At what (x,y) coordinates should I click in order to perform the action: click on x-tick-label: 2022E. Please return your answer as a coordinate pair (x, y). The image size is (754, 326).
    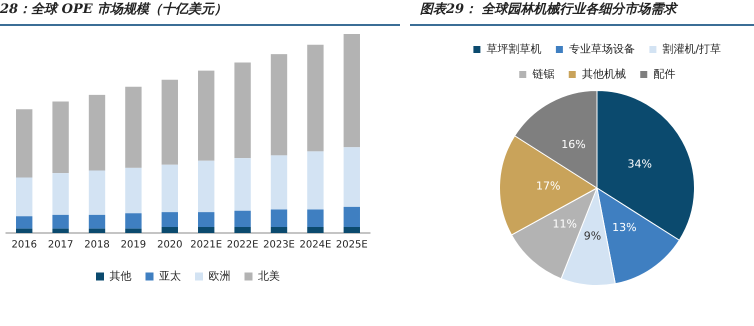
    Looking at the image, I should click on (242, 245).